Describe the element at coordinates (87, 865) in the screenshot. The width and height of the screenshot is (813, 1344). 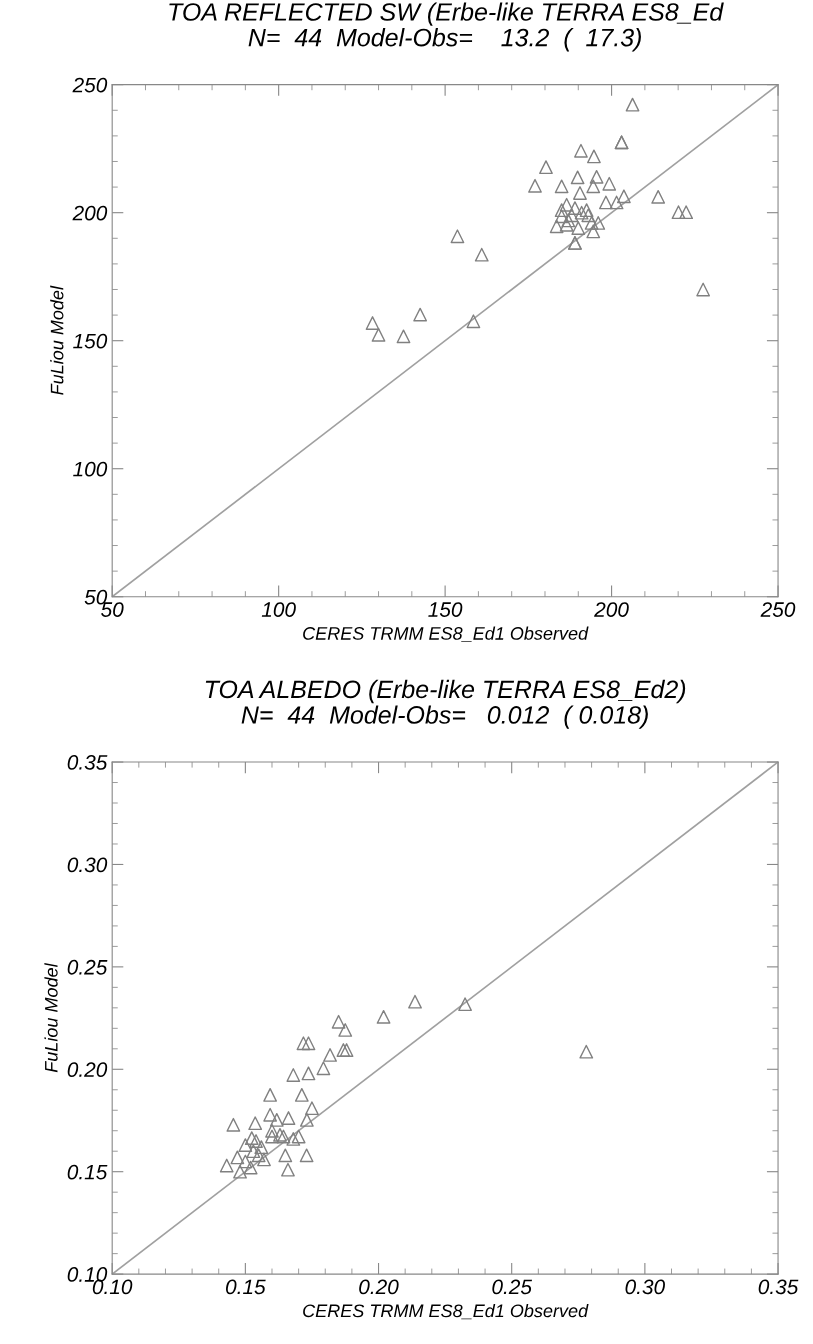
I see `y-tick-label: 0.30` at that location.